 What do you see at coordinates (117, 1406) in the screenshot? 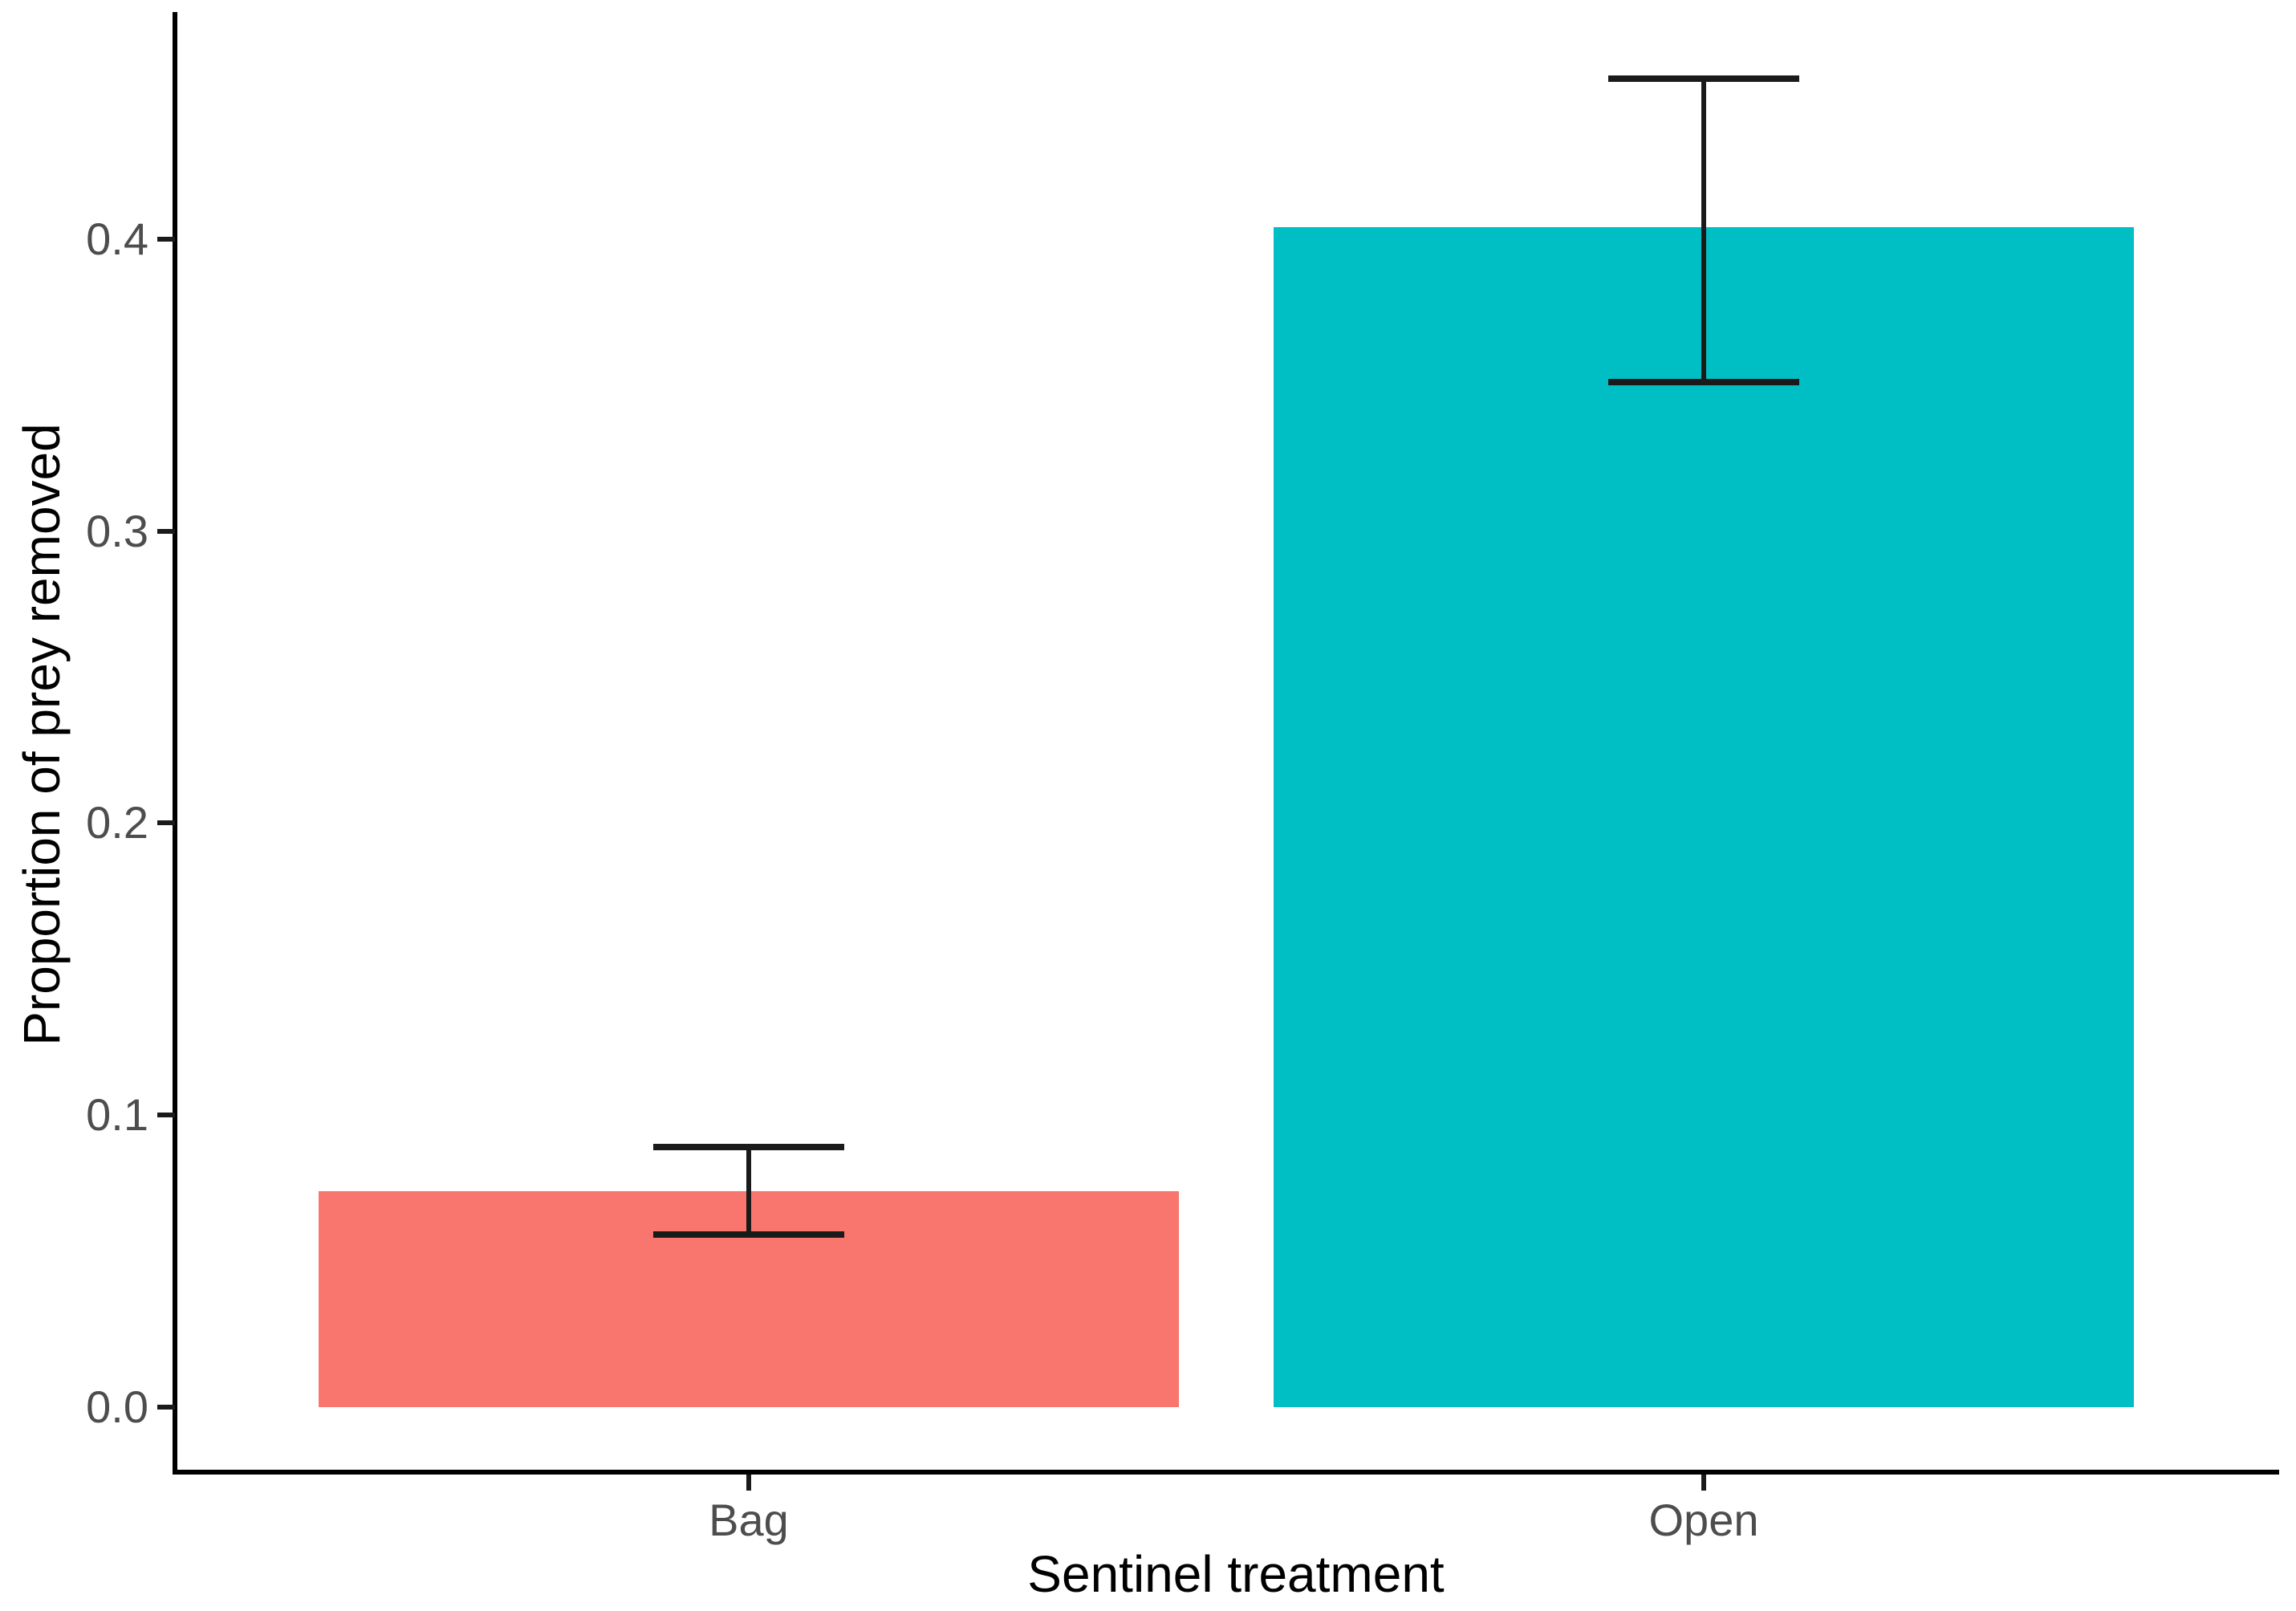
I see `y-tick-label: 0.0` at bounding box center [117, 1406].